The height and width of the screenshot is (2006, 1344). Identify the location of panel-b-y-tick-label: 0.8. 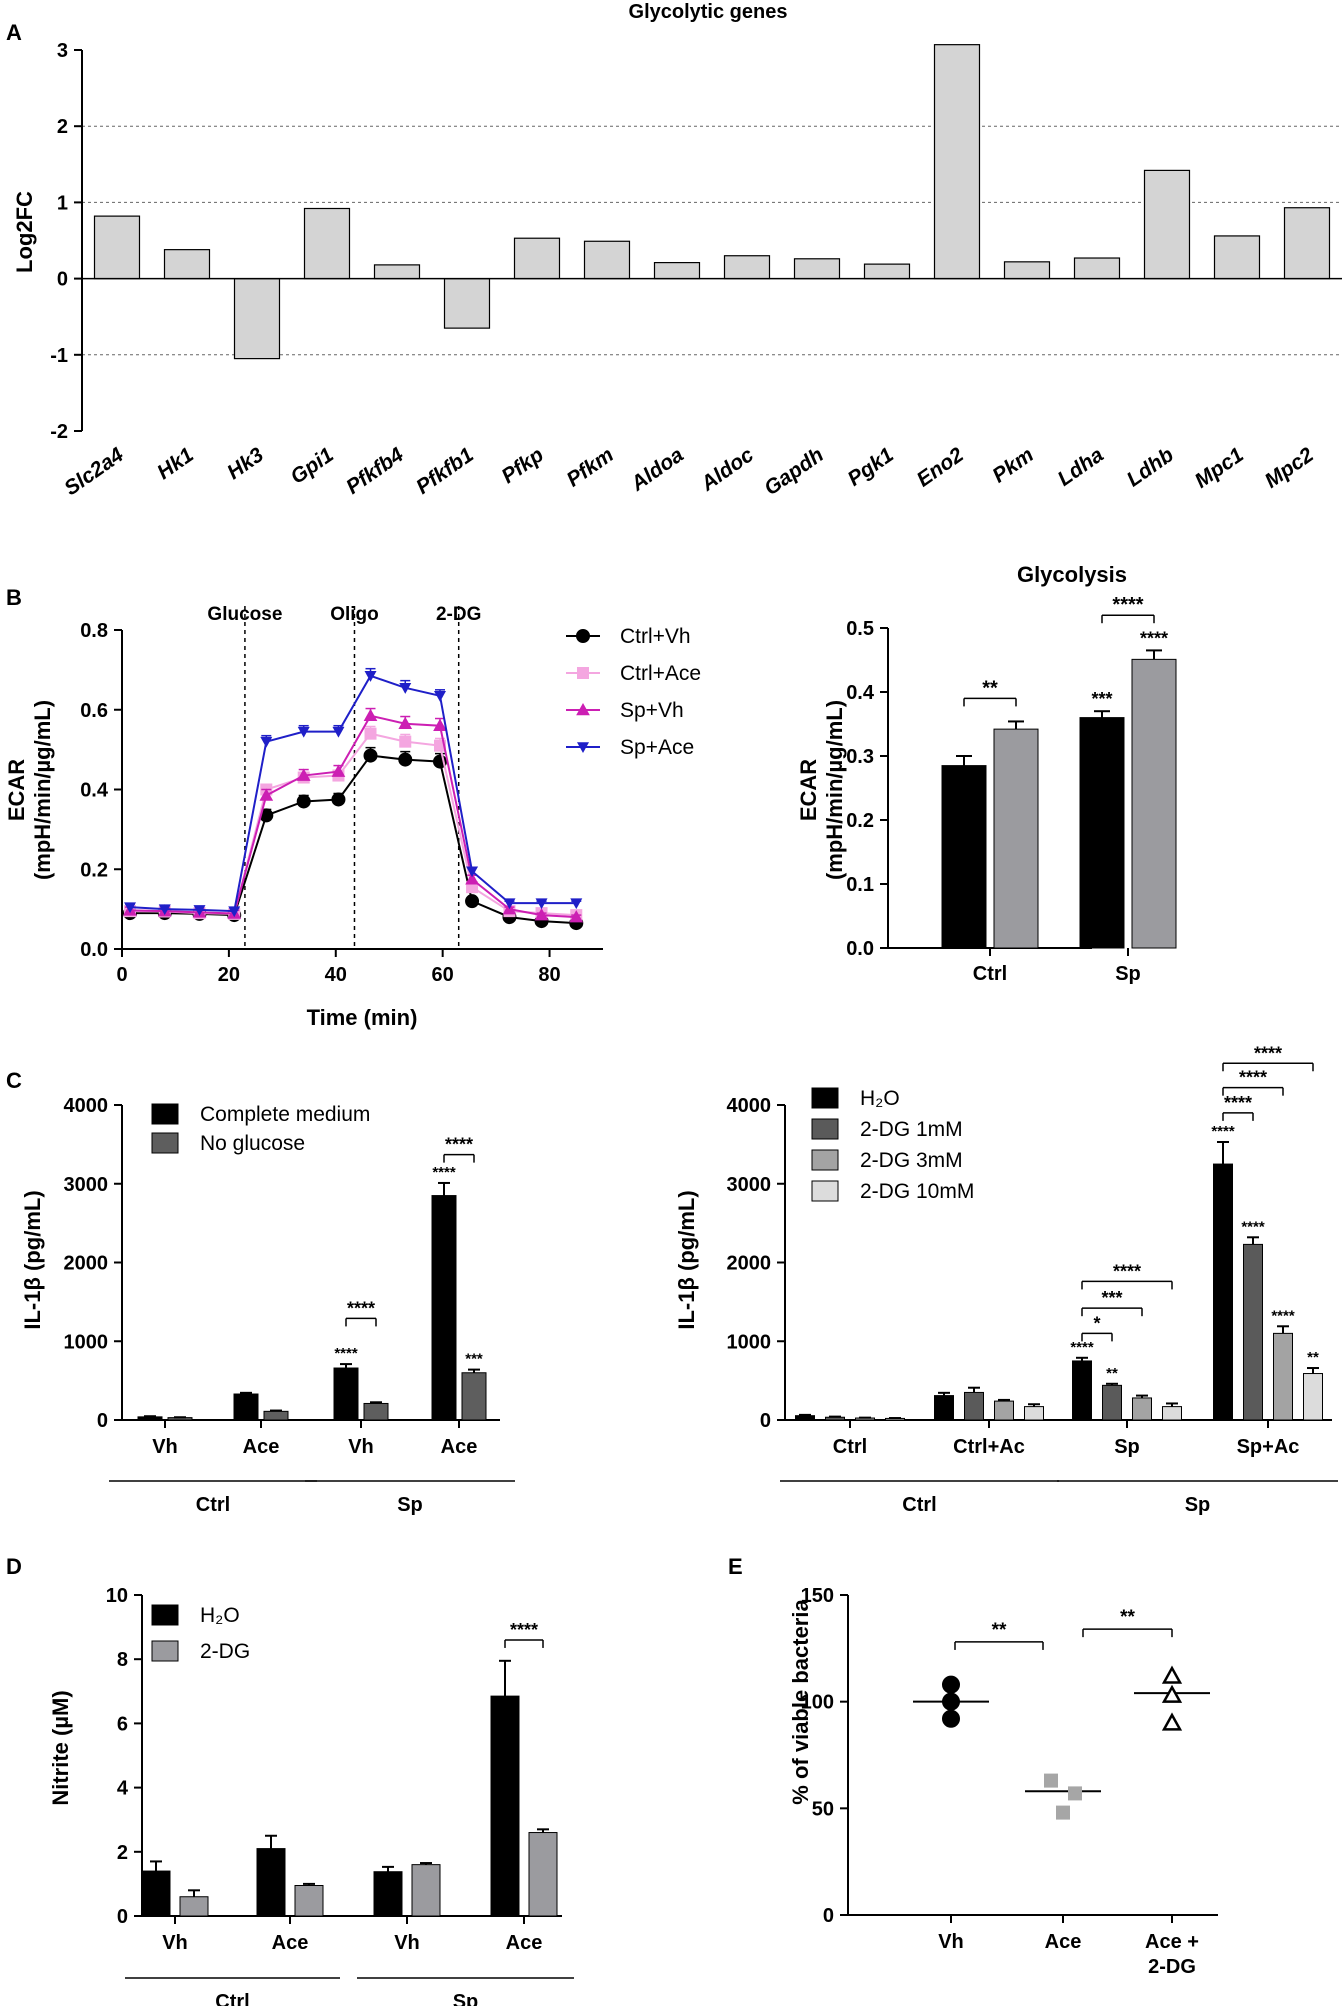
(94, 631).